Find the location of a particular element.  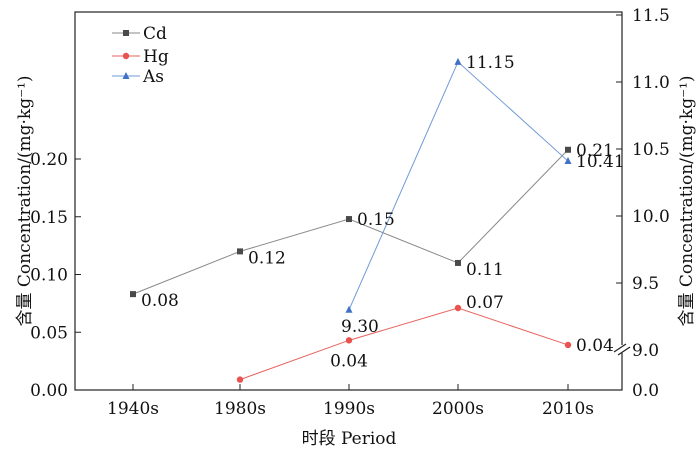

data-label-as: 9.30 is located at coordinates (360, 327).